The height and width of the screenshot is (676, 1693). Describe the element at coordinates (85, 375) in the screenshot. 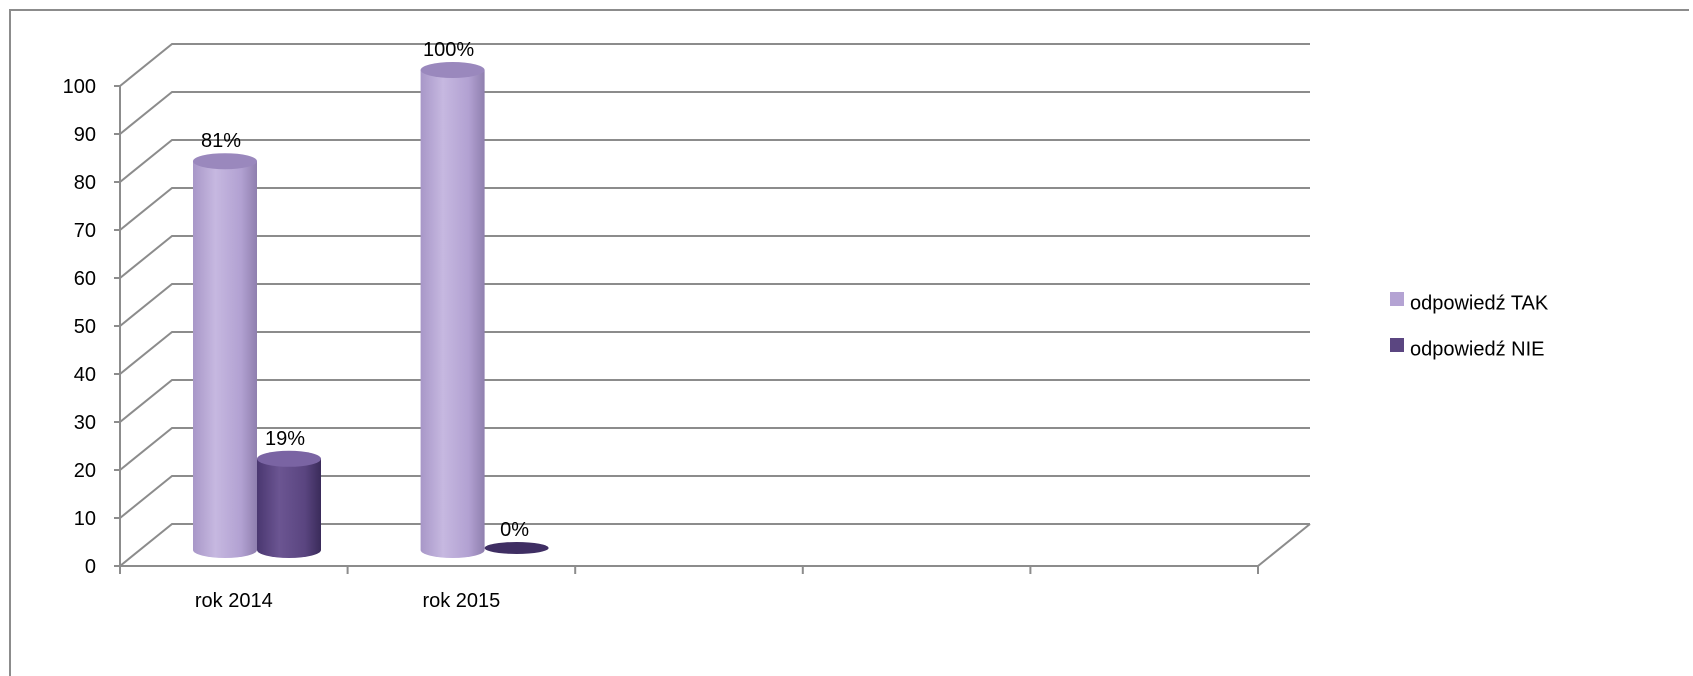

I see `y-tick-label: 40` at that location.